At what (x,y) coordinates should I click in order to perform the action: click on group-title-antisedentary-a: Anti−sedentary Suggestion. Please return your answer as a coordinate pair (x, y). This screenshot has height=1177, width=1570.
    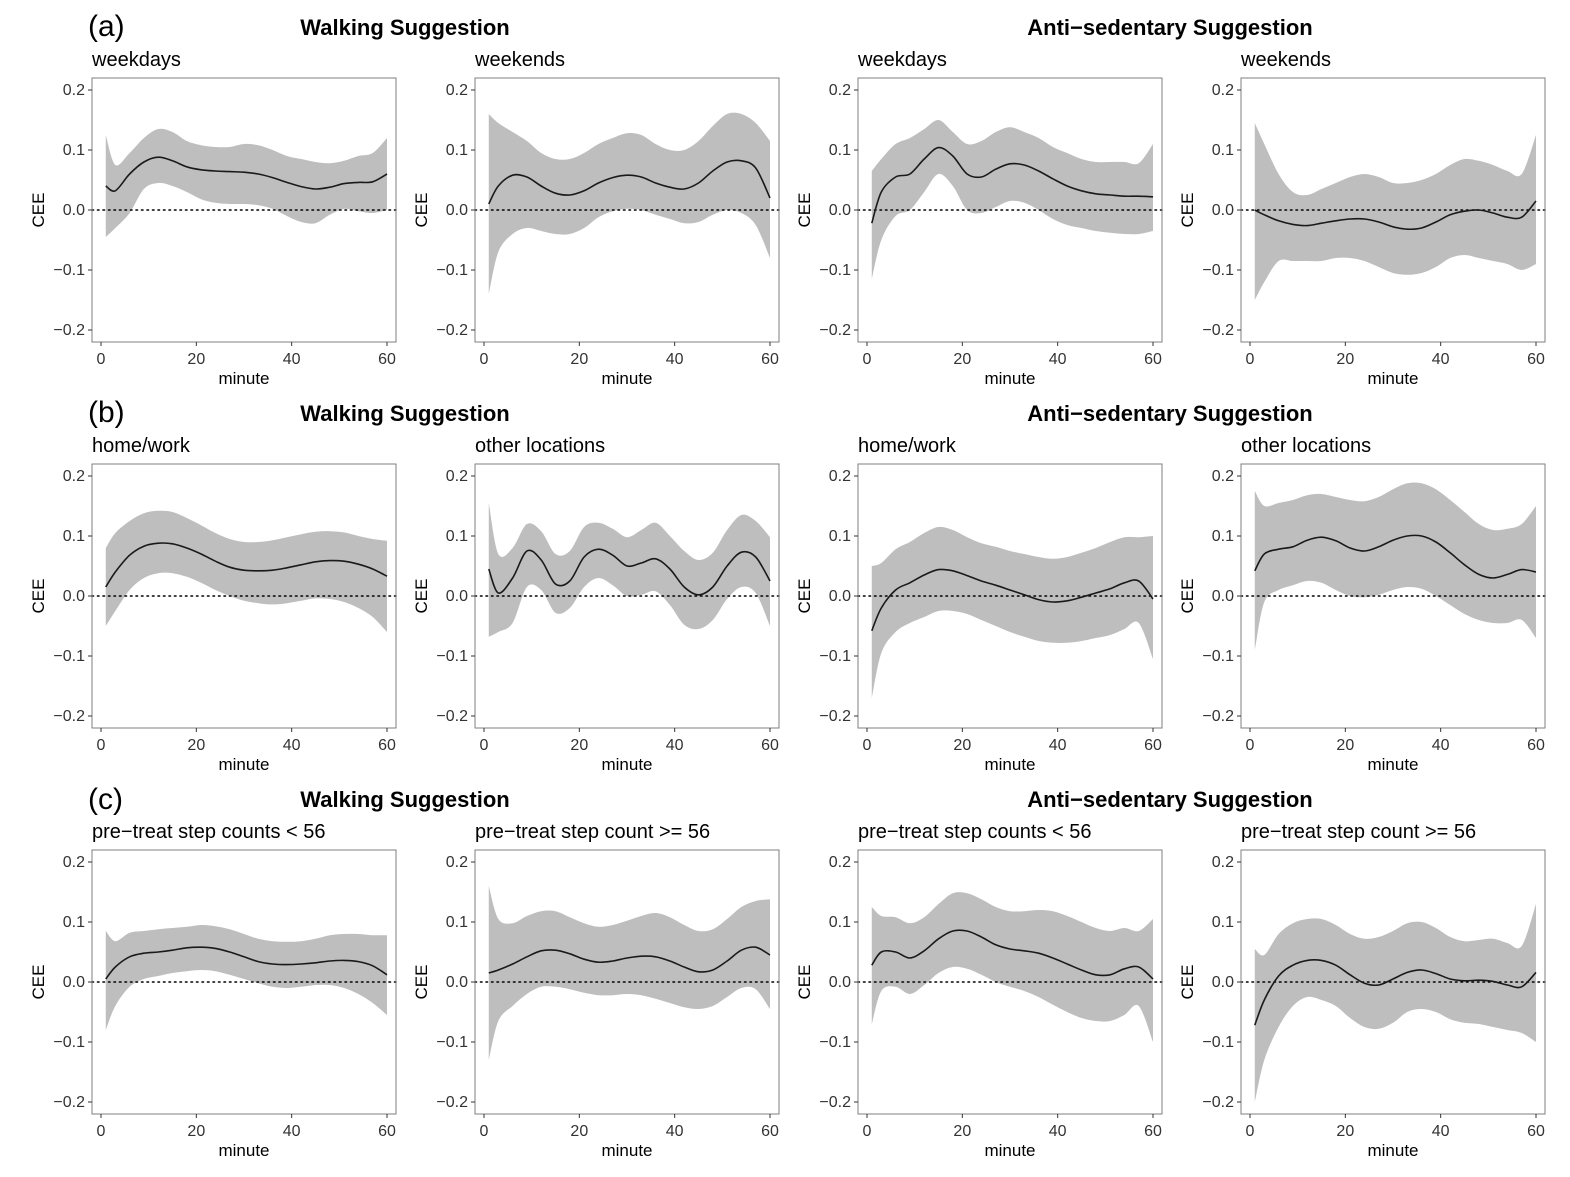
    Looking at the image, I should click on (1169, 27).